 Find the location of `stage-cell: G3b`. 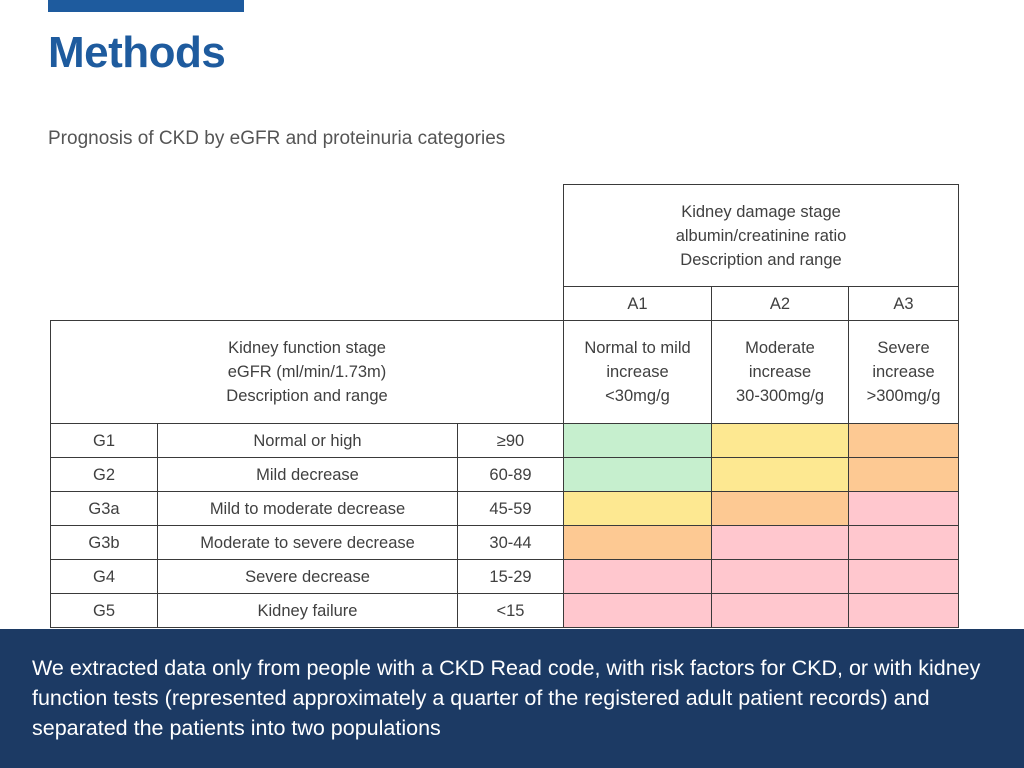

stage-cell: G3b is located at coordinates (104, 542).